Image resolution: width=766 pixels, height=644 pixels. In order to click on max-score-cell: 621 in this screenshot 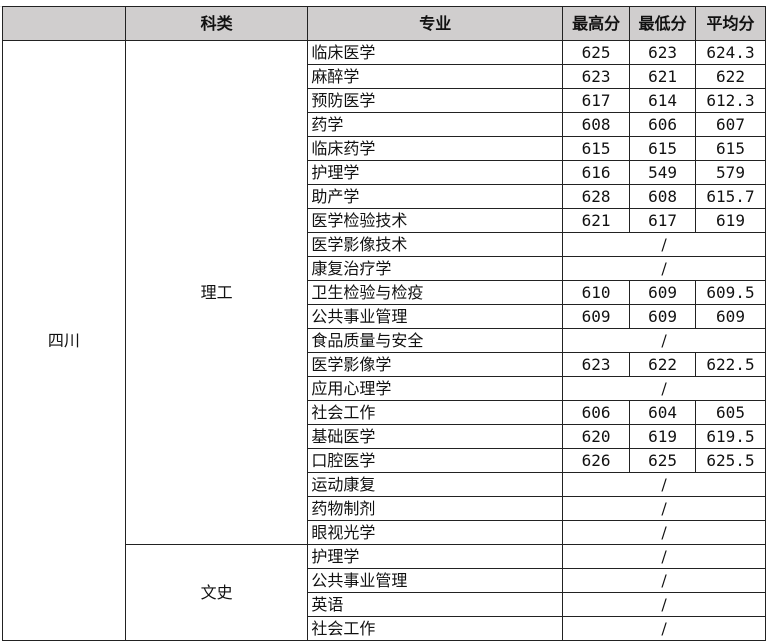, I will do `click(596, 220)`.